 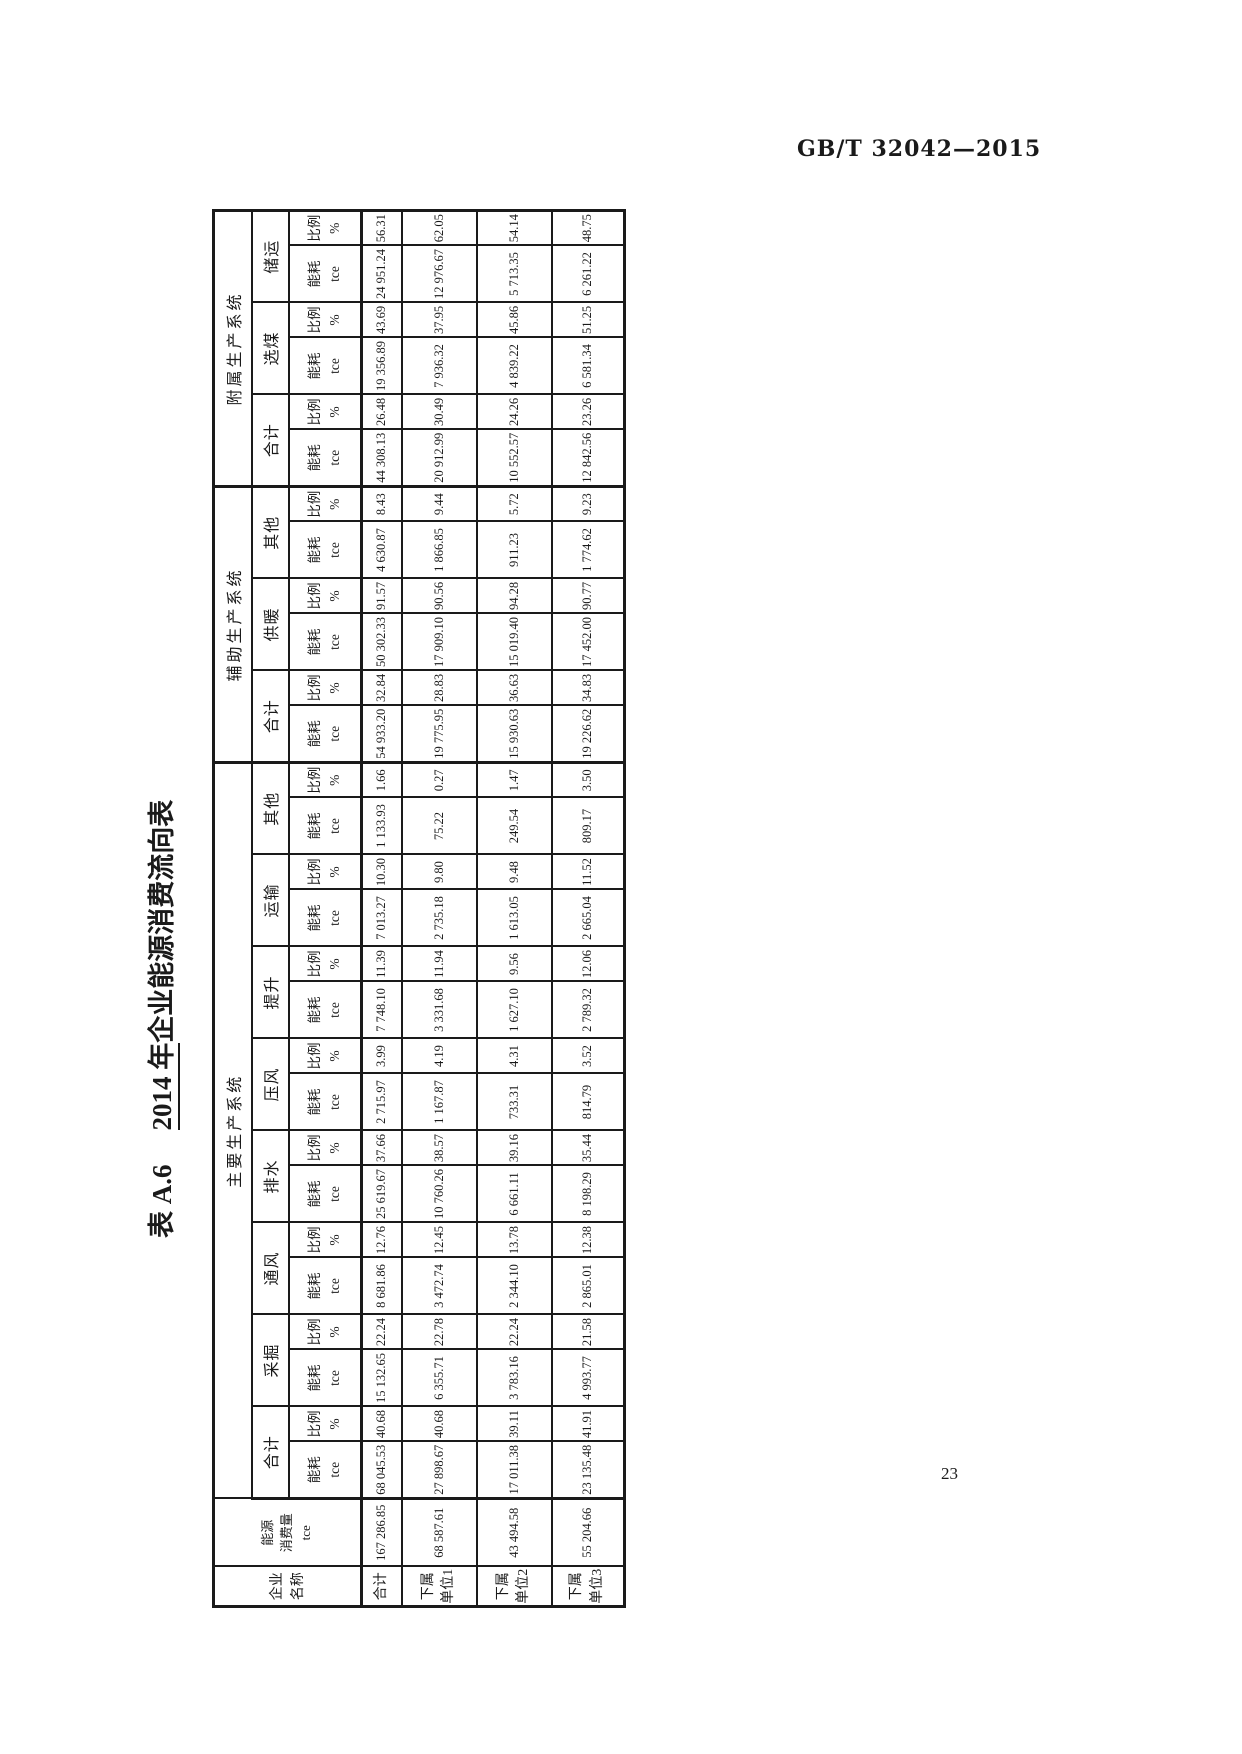 What do you see at coordinates (439, 1286) in the screenshot?
I see `value-energy-cell: 3 472.74` at bounding box center [439, 1286].